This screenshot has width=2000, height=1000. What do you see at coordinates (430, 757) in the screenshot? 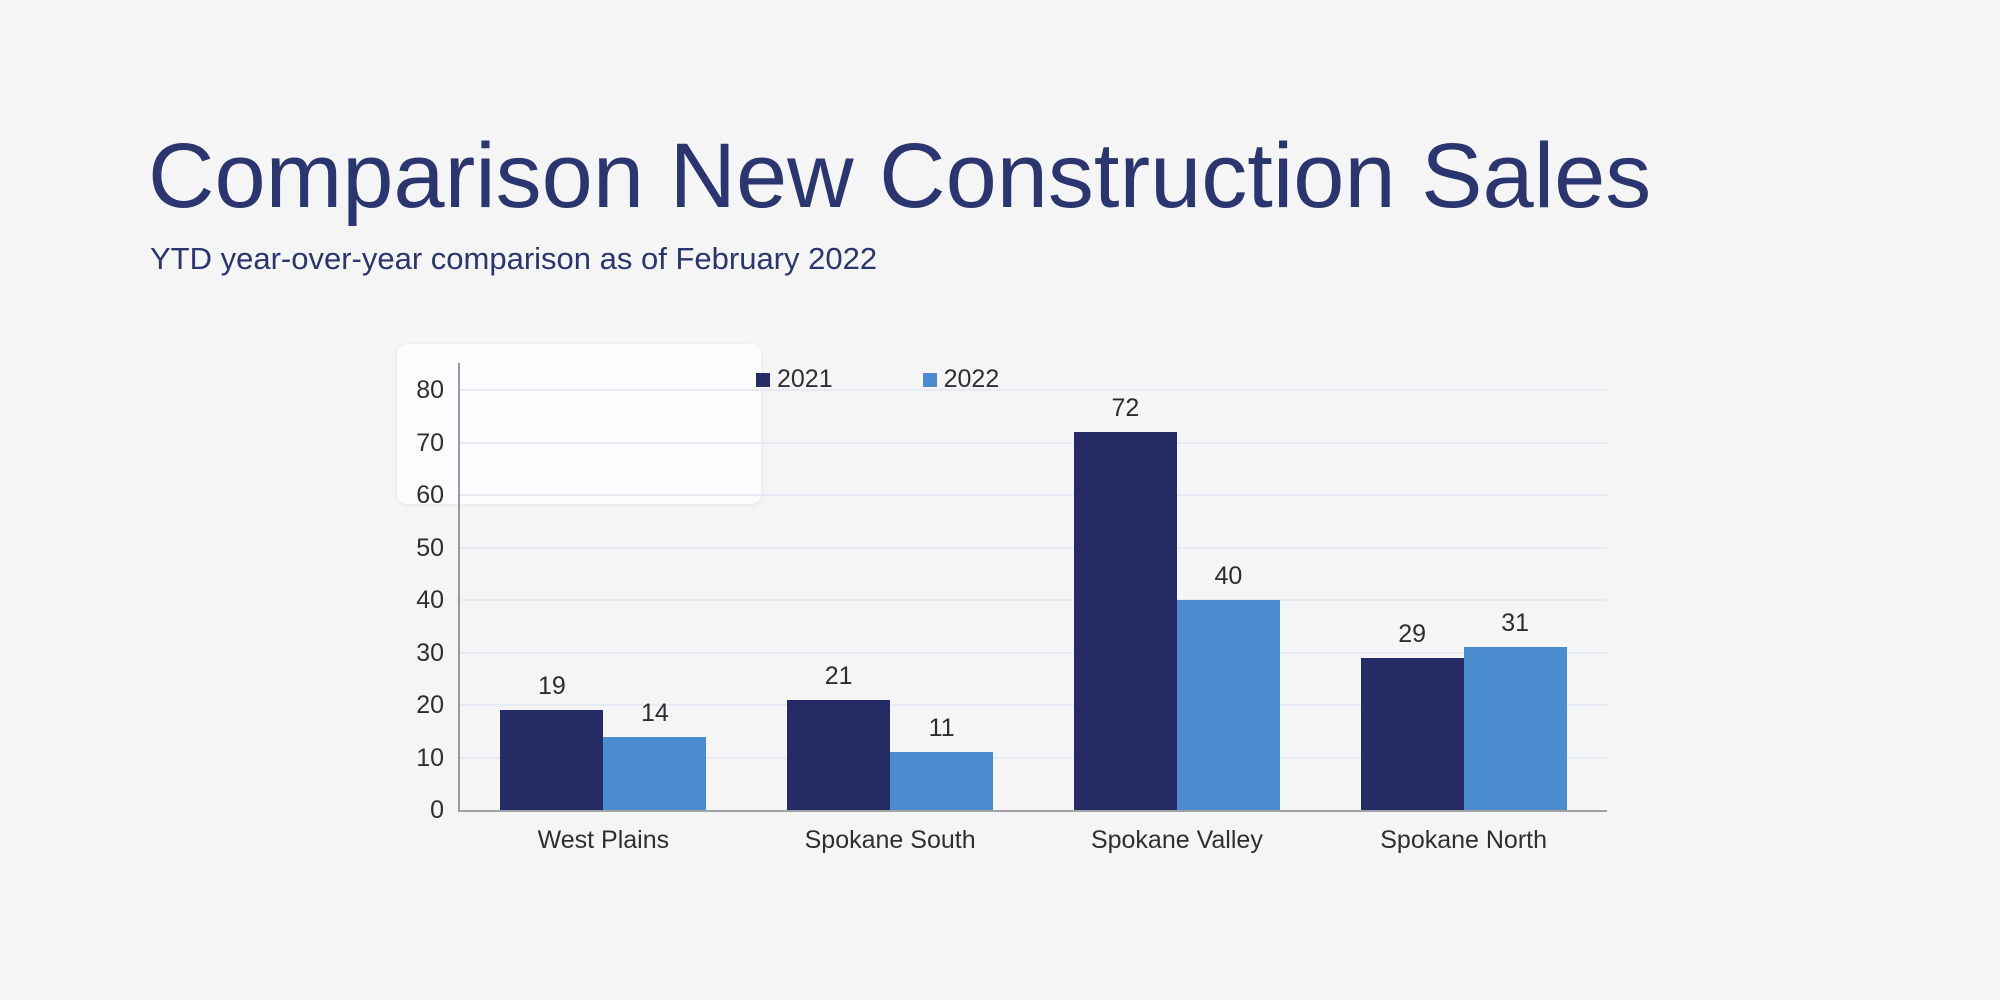
I see `y-axis-tick-label: 10` at bounding box center [430, 757].